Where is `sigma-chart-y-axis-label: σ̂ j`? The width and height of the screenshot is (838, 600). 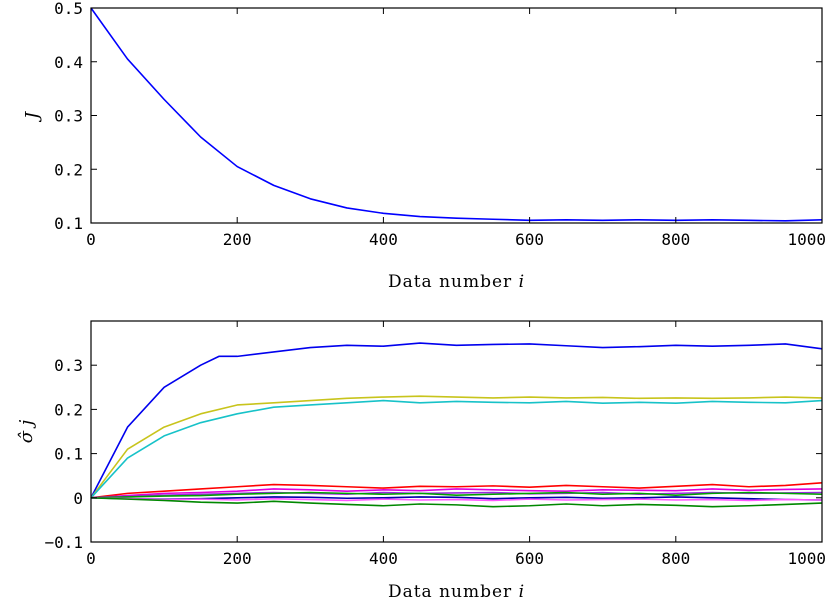 sigma-chart-y-axis-label: σ̂ j is located at coordinates (26, 431).